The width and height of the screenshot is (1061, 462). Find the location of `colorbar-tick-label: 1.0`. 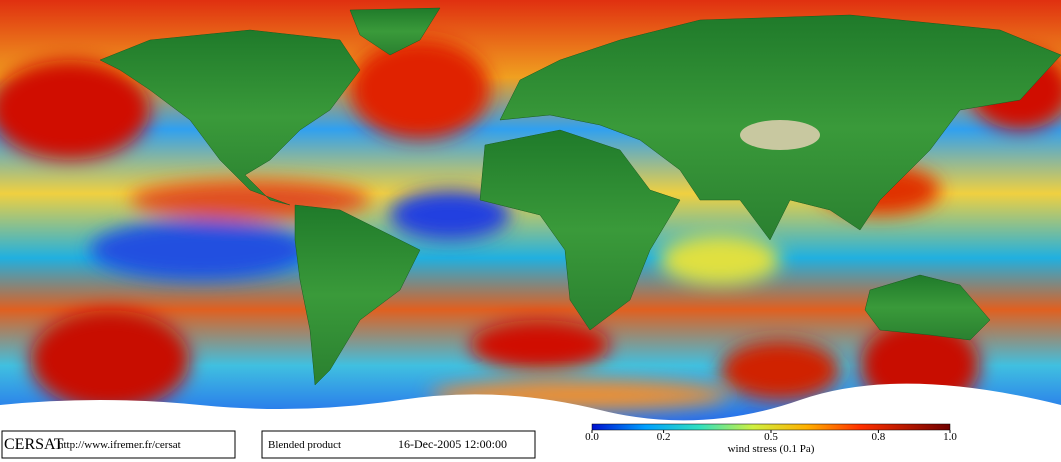

colorbar-tick-label: 1.0 is located at coordinates (950, 437).